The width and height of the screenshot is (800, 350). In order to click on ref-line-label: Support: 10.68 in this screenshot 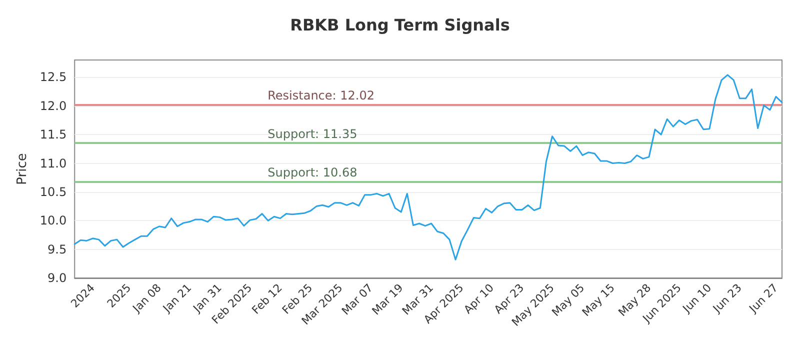, I will do `click(313, 173)`.